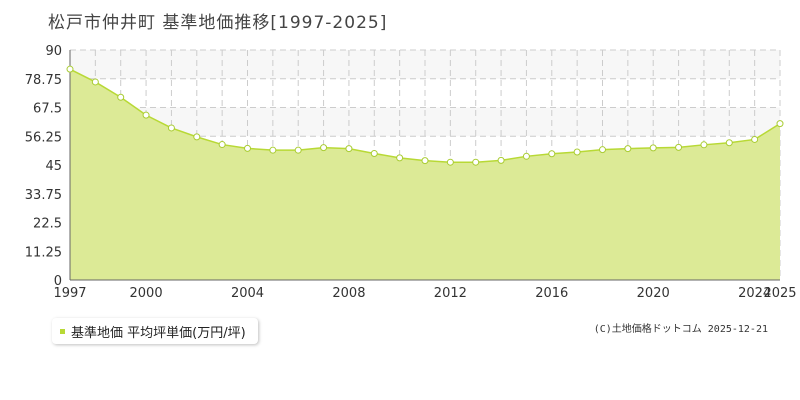  What do you see at coordinates (43, 195) in the screenshot?
I see `y-tick-label: 33.75` at bounding box center [43, 195].